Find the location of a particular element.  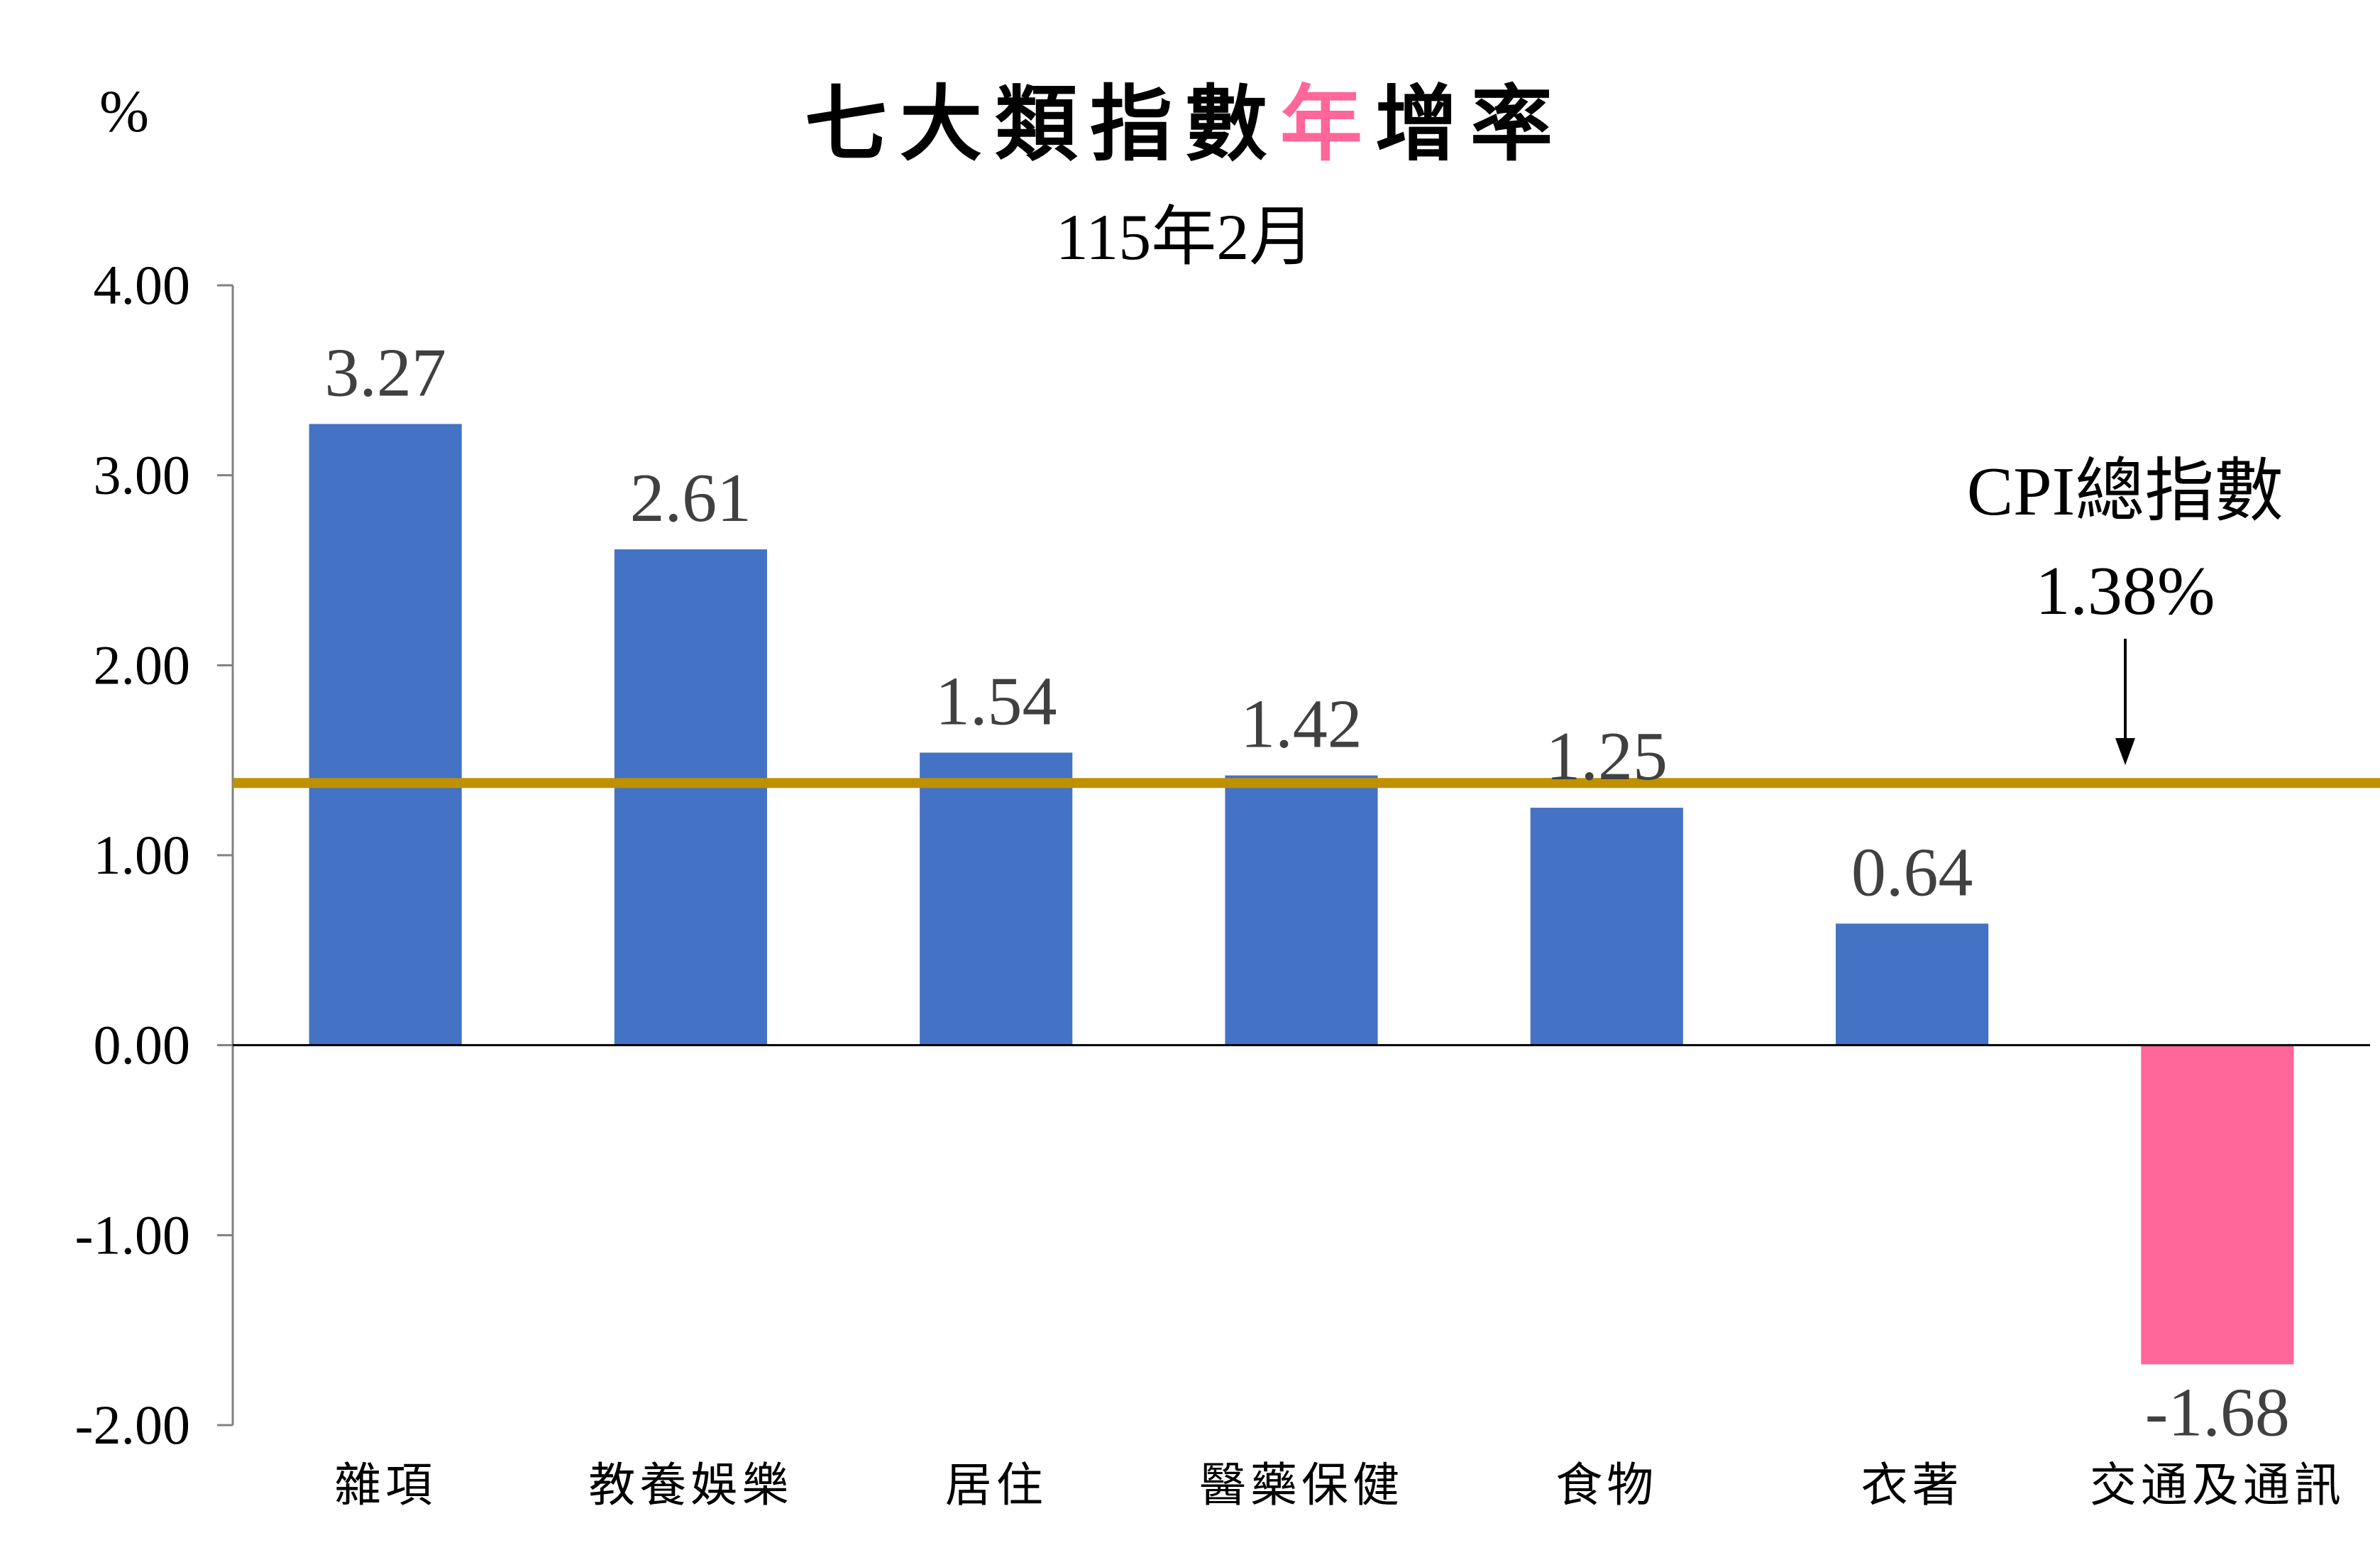

chart-title-highlight: 年 is located at coordinates (1328, 124).